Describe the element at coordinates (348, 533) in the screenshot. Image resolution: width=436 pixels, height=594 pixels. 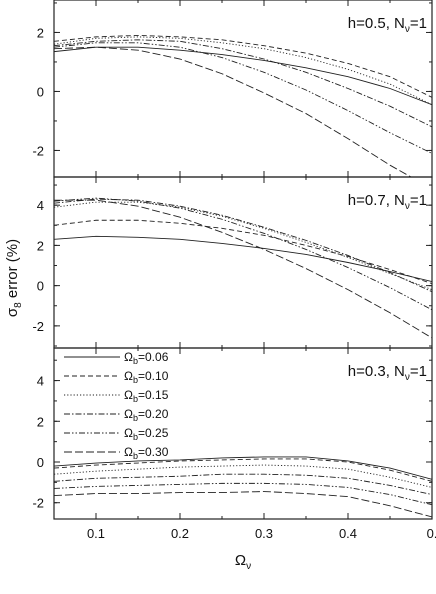
I see `x-tick-label: 0.4` at that location.